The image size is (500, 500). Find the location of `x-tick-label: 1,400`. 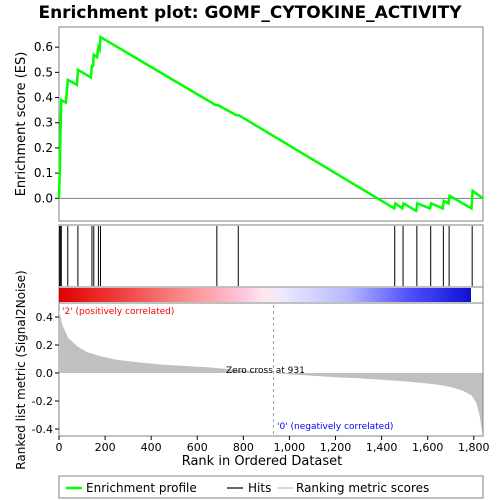

x-tick-label: 1,400 is located at coordinates (382, 447).